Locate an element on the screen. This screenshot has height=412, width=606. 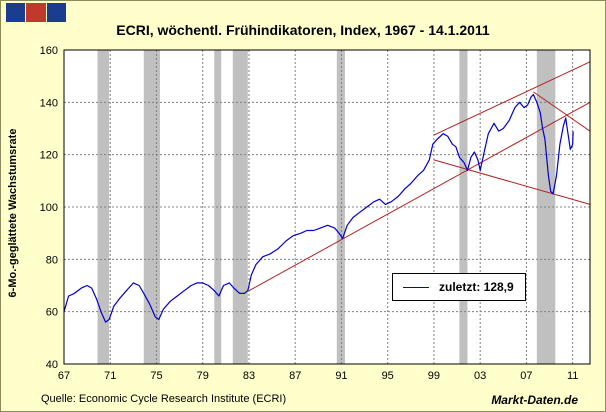
x-tick-label-99: 99 is located at coordinates (434, 376).